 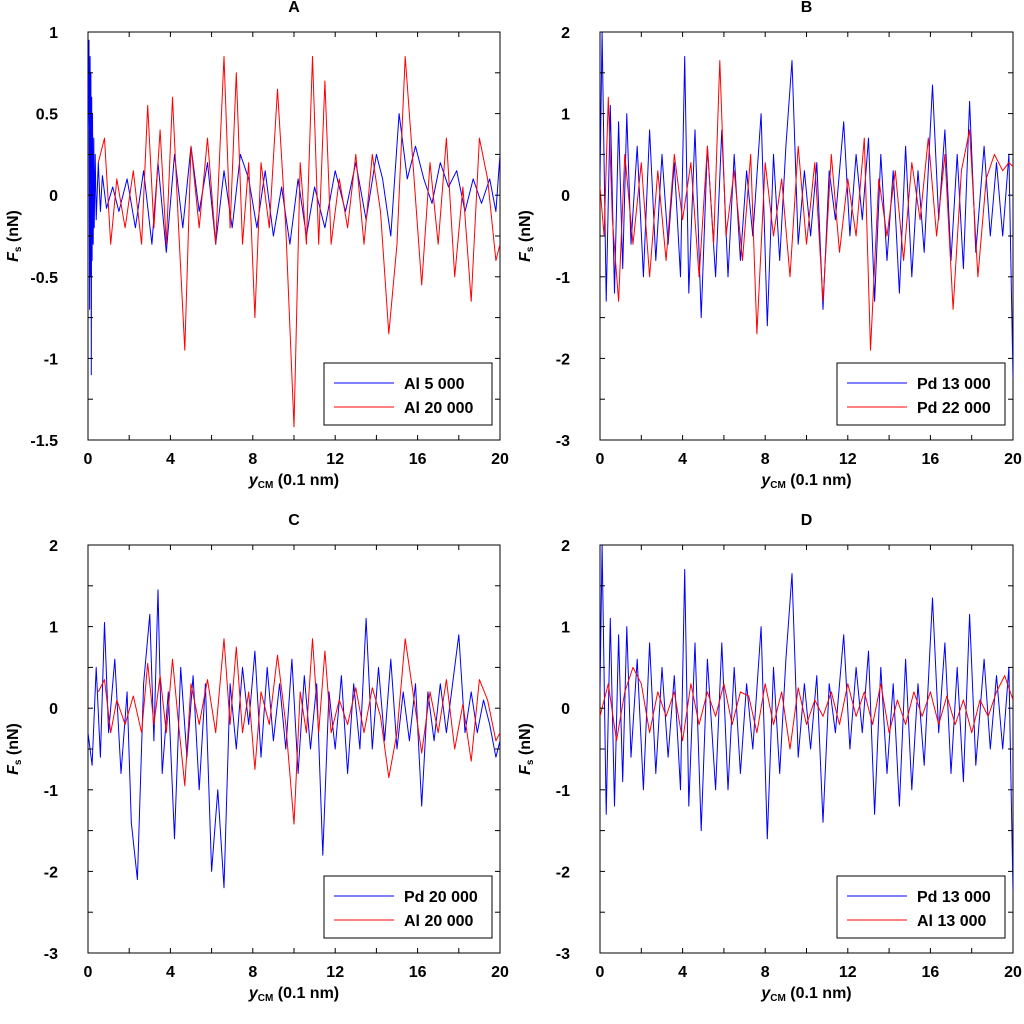 I want to click on y-tick-label: -0.5, so click(x=44, y=278).